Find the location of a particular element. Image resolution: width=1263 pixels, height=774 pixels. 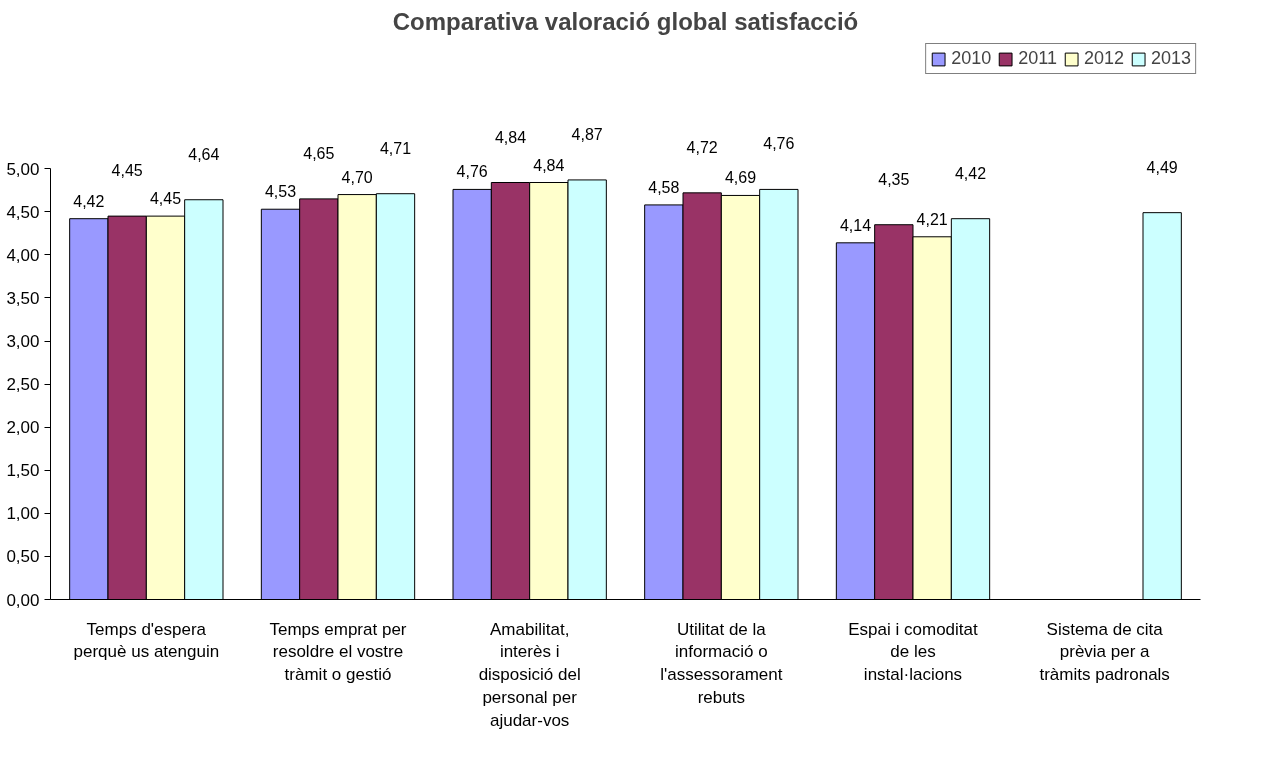

data-label: 4,35 is located at coordinates (894, 179).